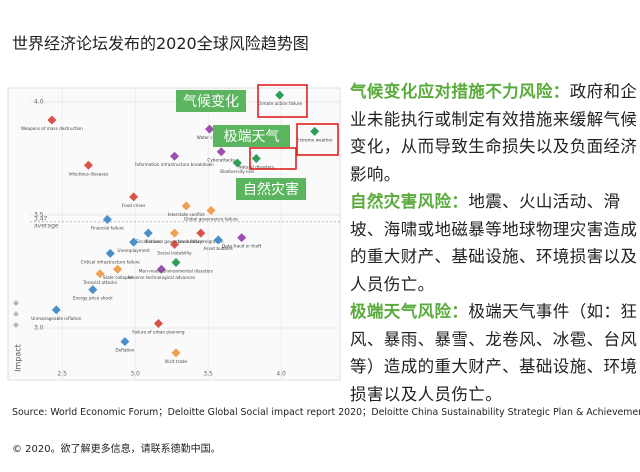 This screenshot has width=640, height=472. I want to click on paragraph-head: 极端天气风险：, so click(409, 311).